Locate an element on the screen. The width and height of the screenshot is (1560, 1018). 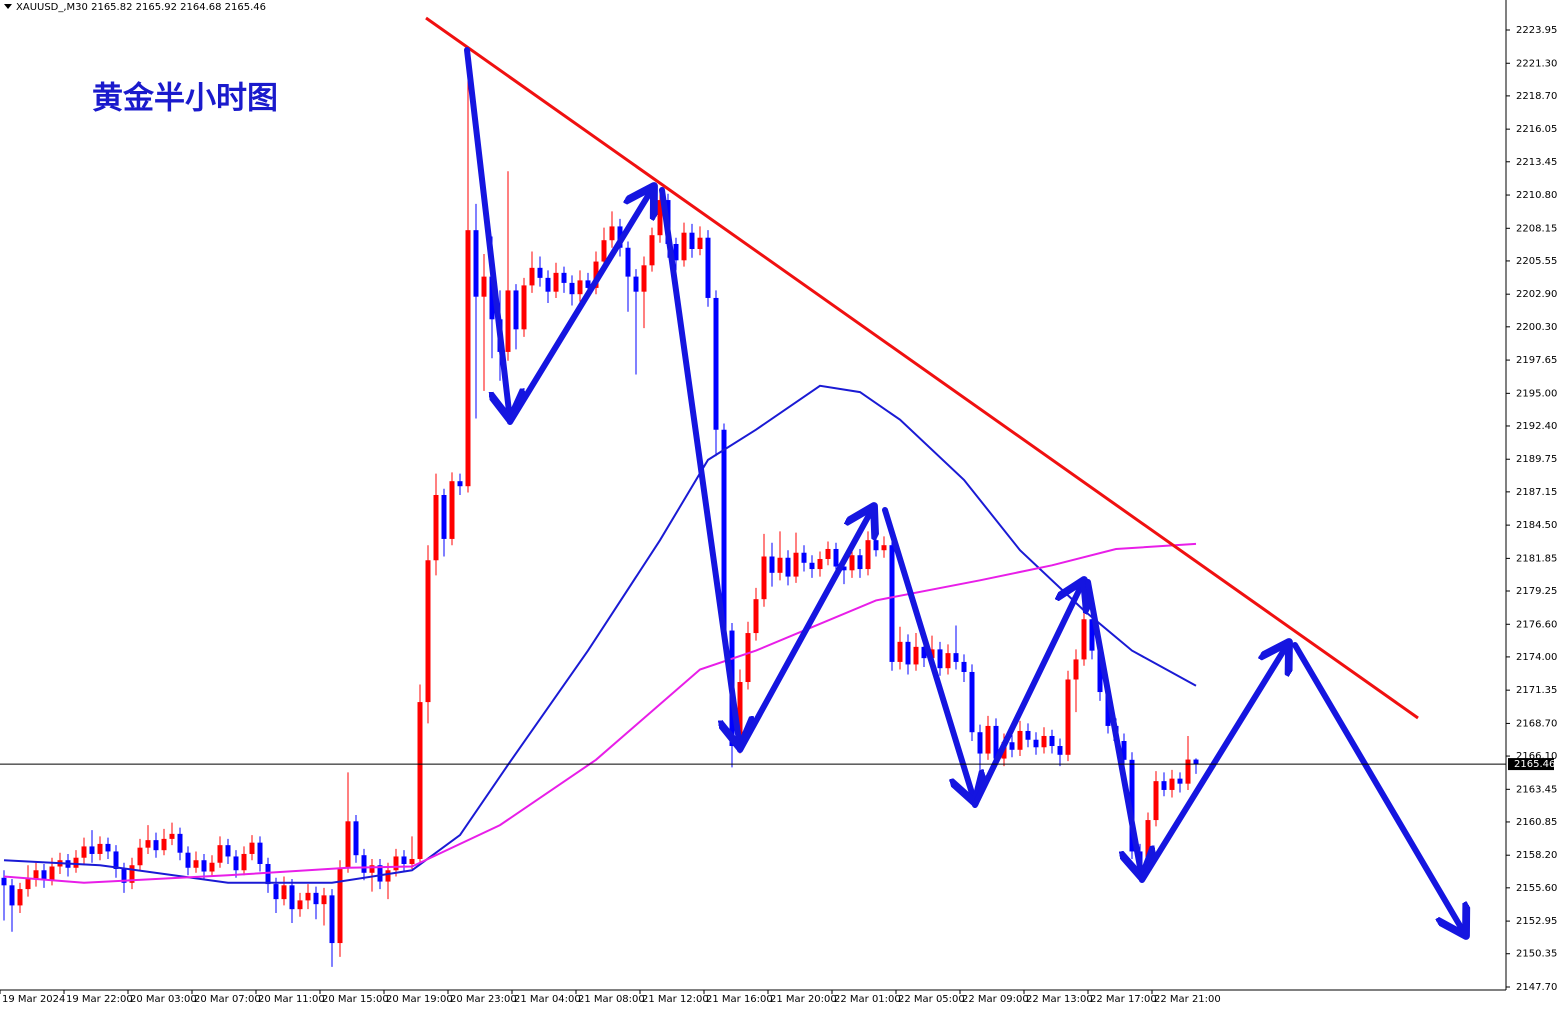
x-tick-label: 20 Mar 03:00 is located at coordinates (163, 999).